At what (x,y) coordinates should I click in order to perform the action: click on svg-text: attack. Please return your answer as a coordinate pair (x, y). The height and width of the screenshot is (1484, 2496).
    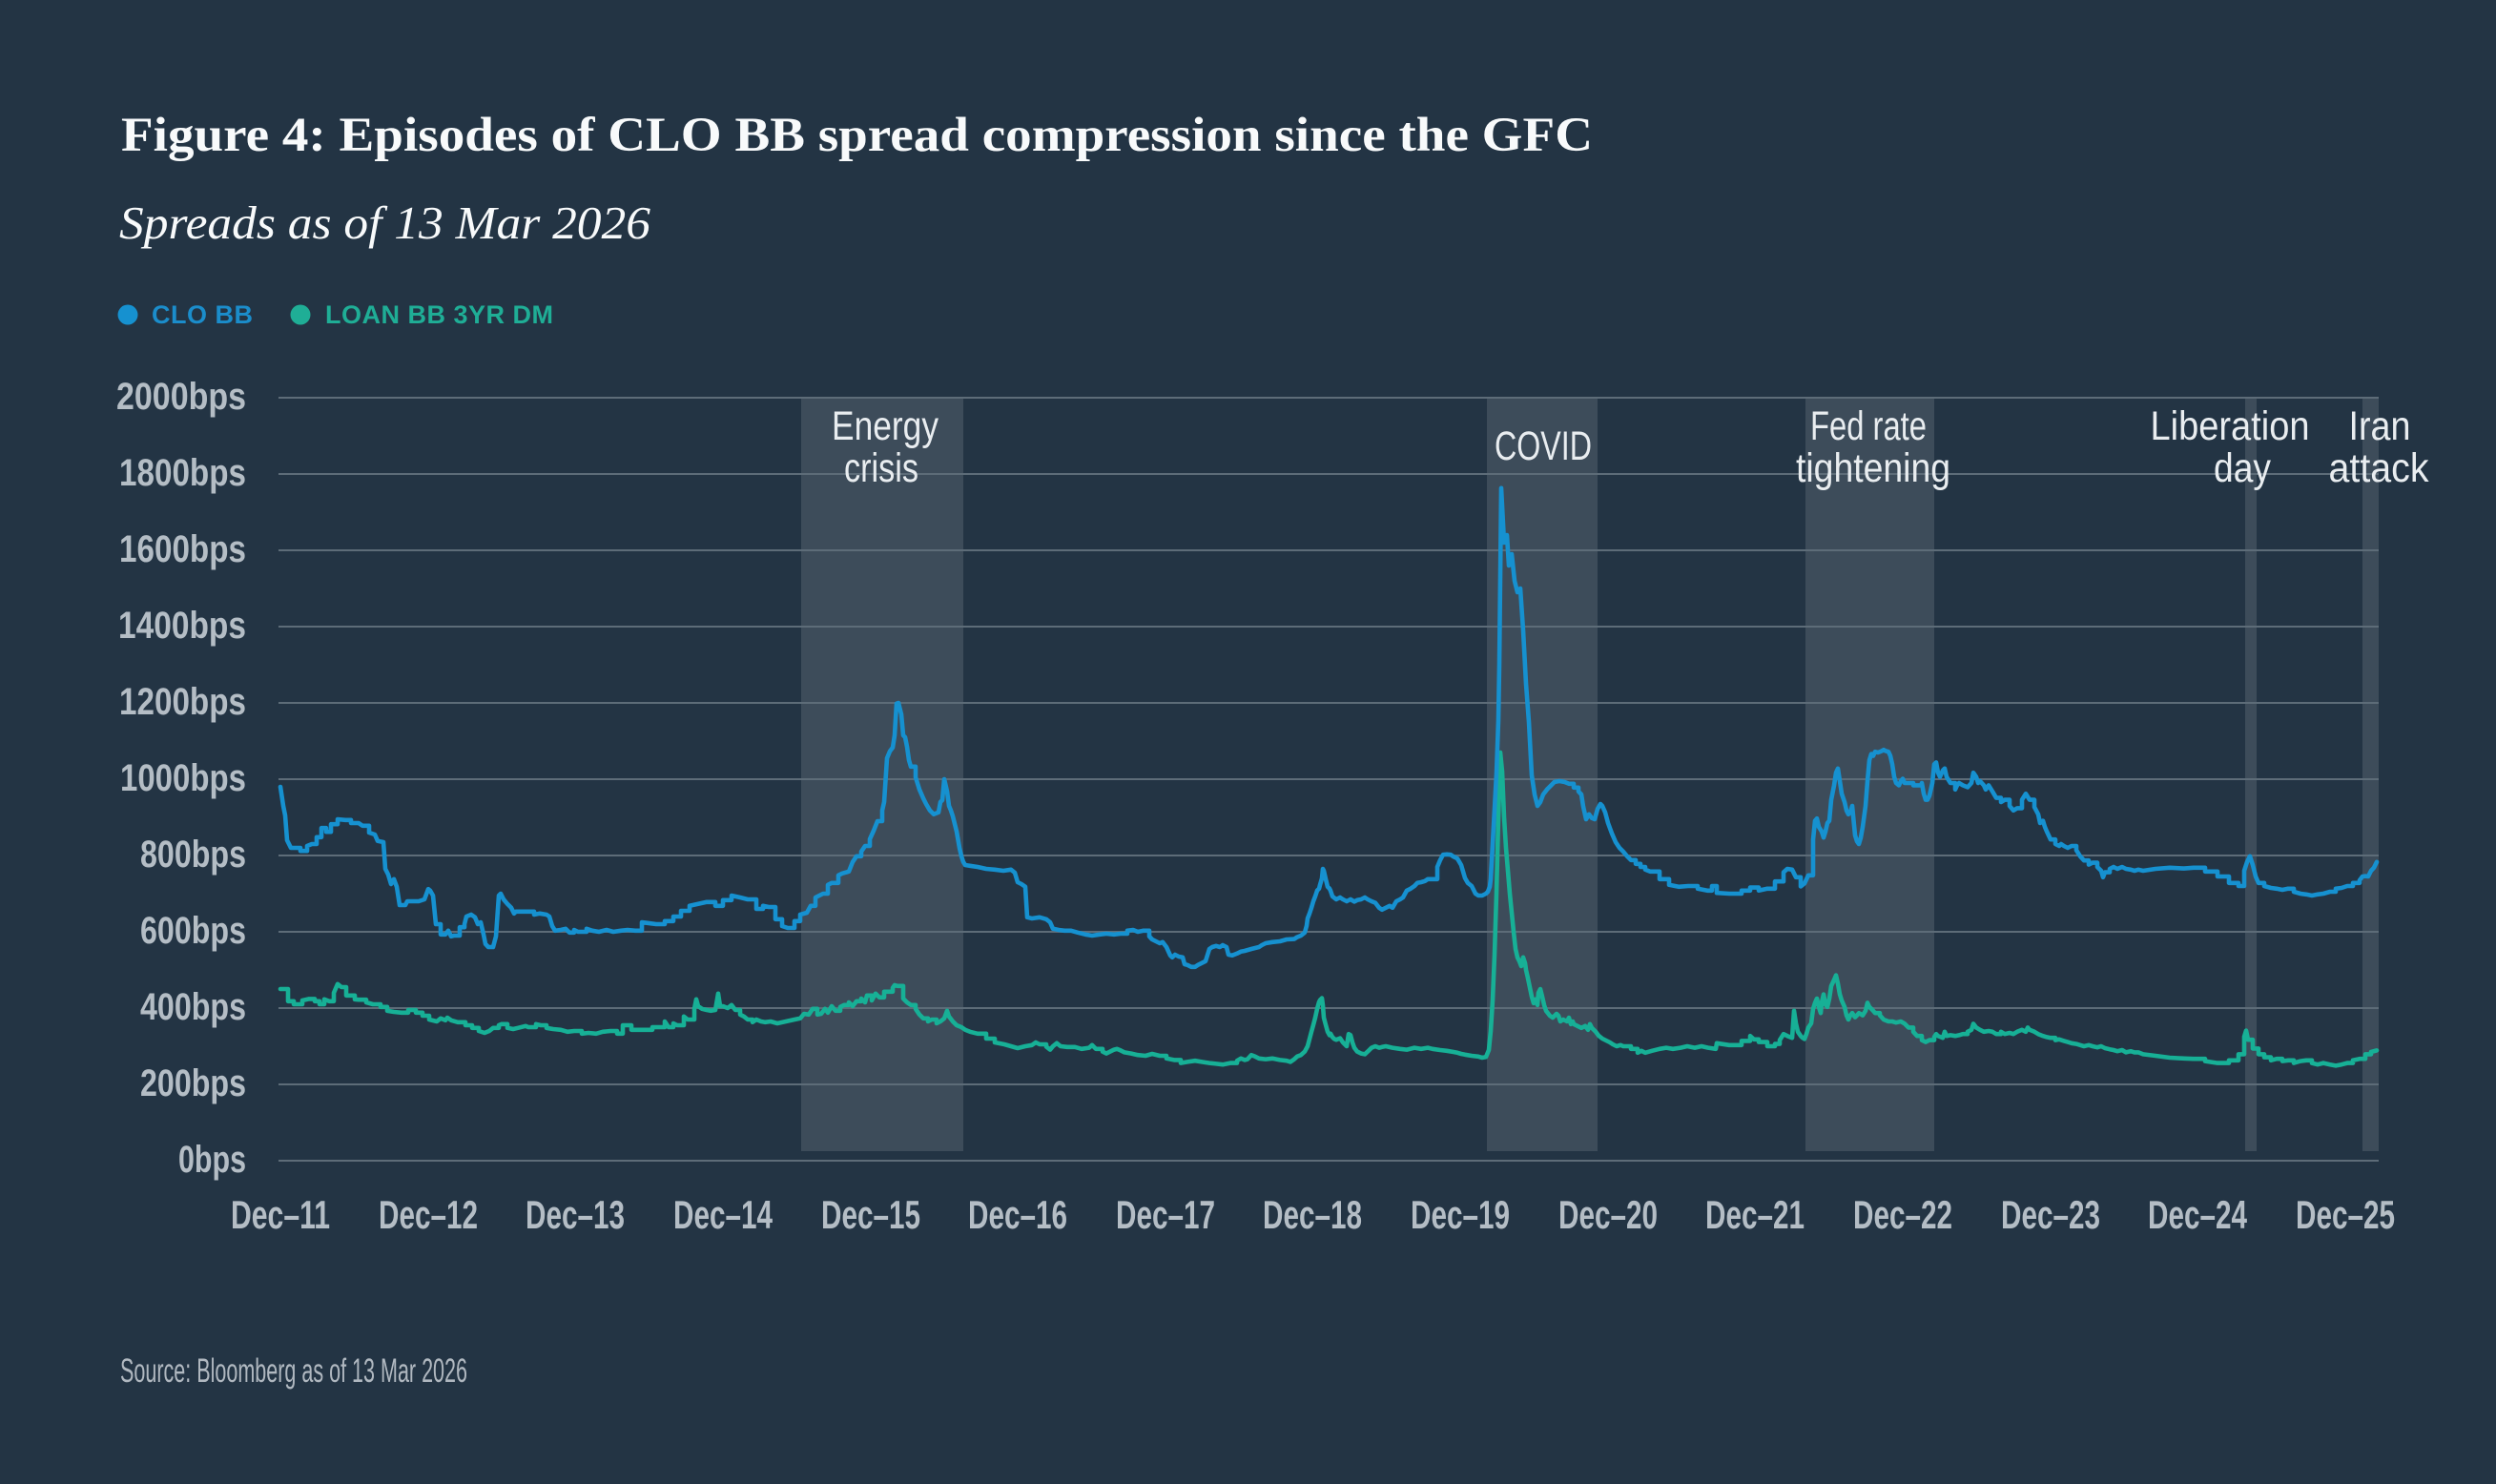
    Looking at the image, I should click on (2379, 468).